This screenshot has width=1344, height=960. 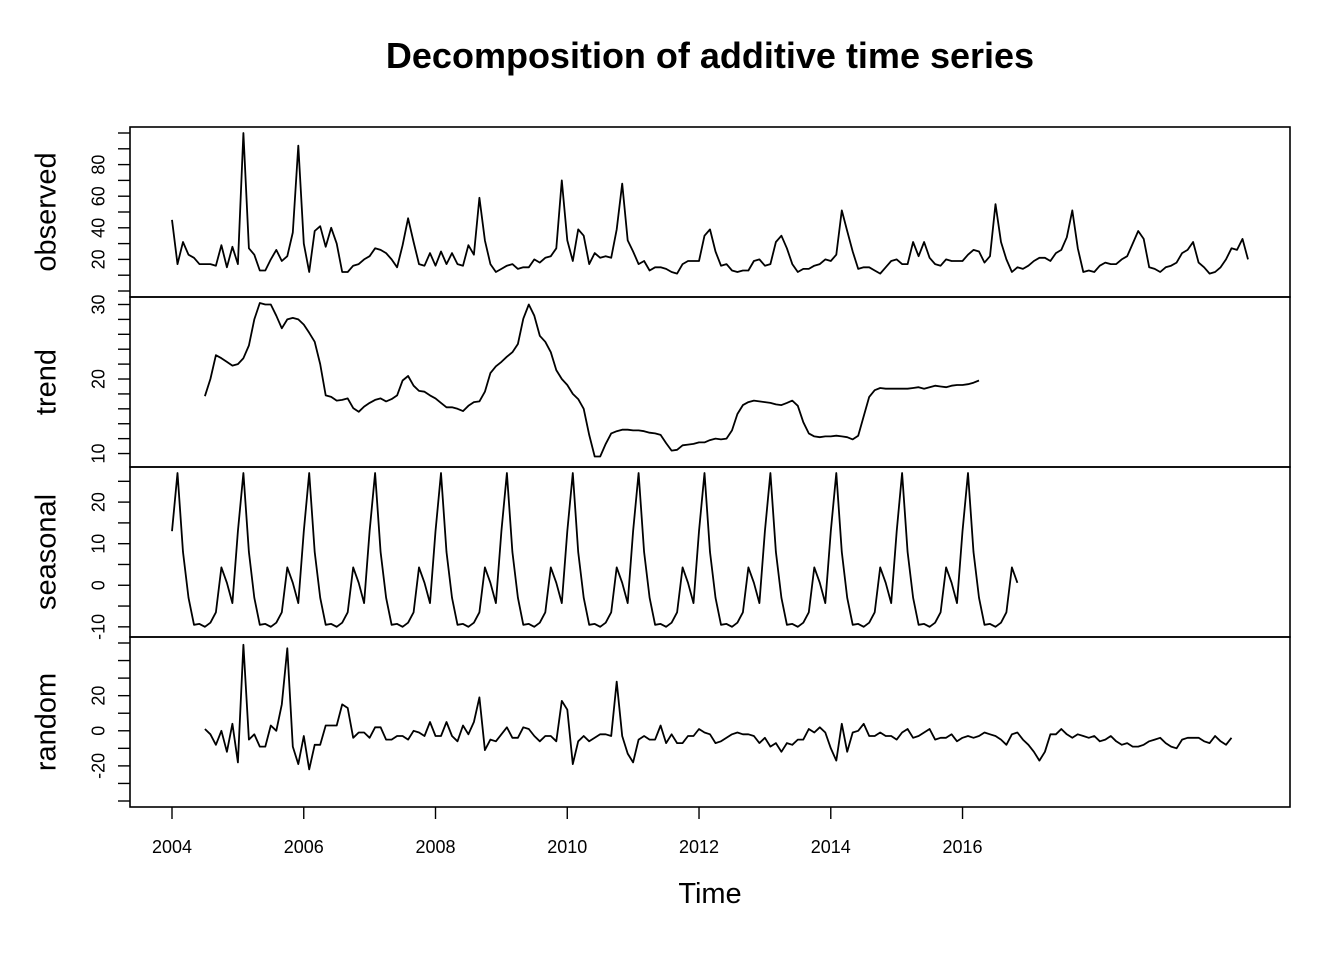 I want to click on x-tick-label: 2006, so click(x=304, y=847).